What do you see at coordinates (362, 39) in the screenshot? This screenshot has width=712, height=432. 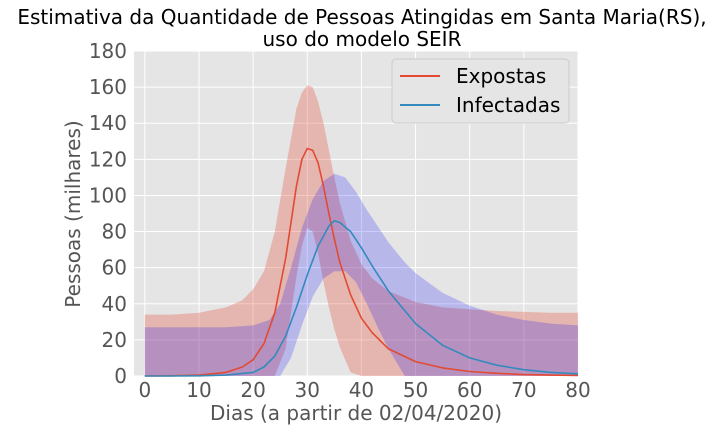 I see `chart-title-line-2: uso do modelo SEIR` at bounding box center [362, 39].